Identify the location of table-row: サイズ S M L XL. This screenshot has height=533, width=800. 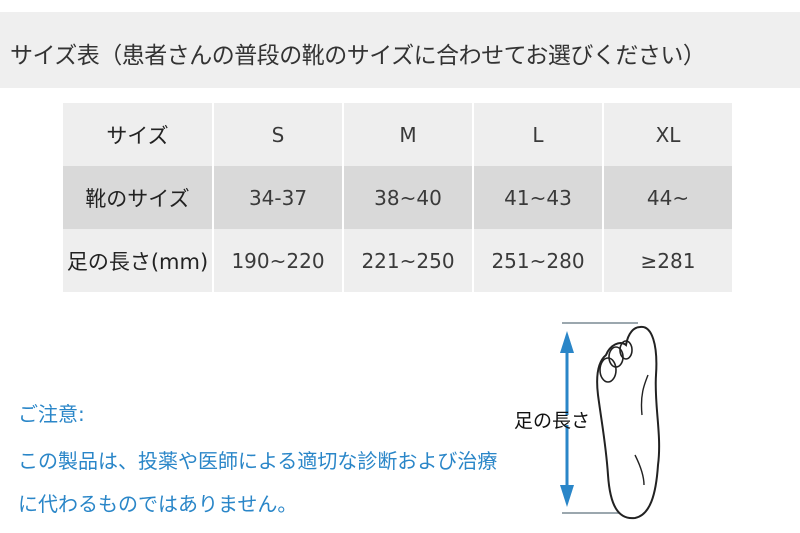
(397, 134).